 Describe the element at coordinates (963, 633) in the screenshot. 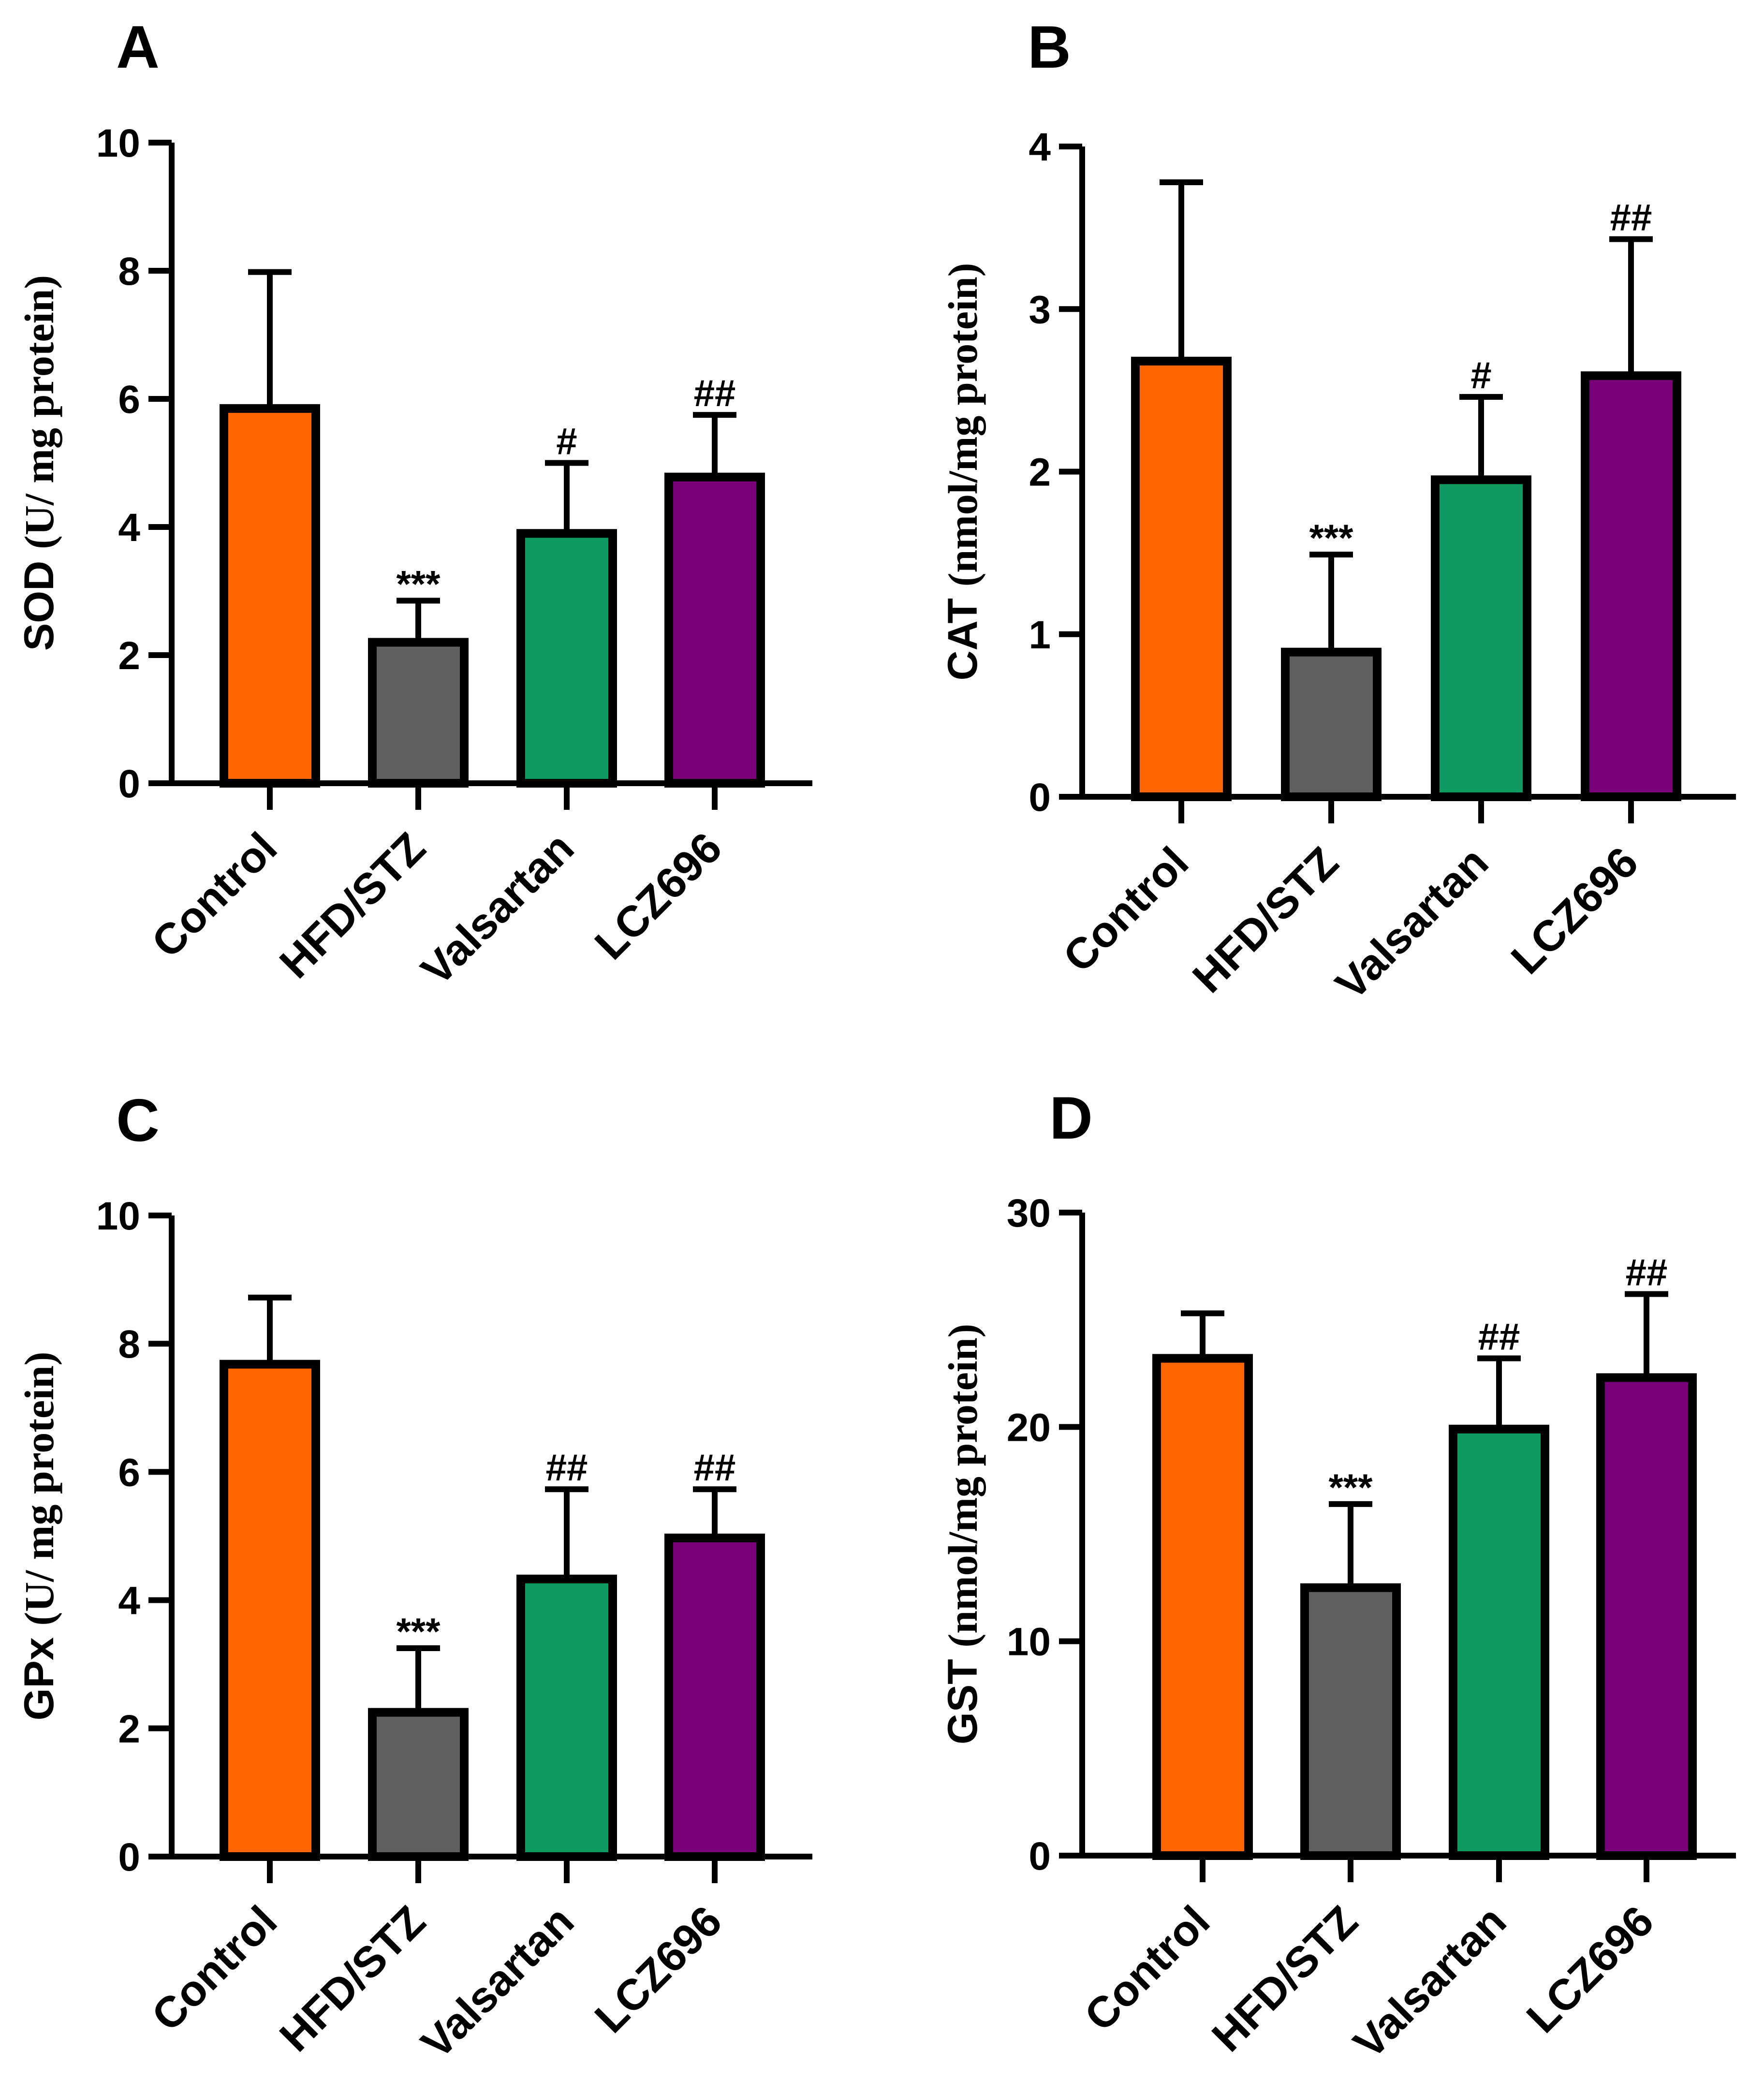

I see `y-axis-title-prefix: CAT` at that location.